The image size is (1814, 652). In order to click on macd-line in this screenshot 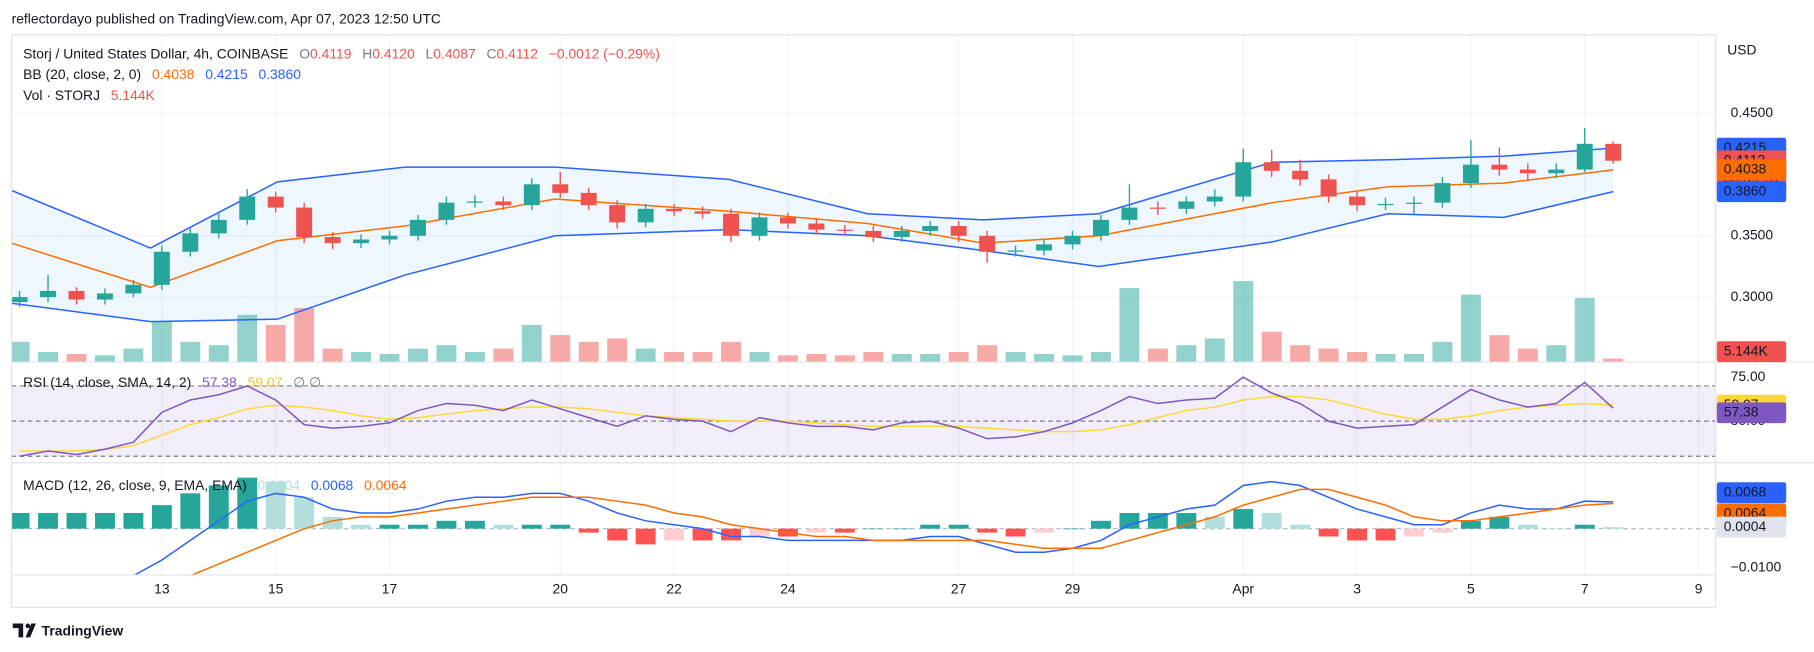, I will do `click(873, 527)`.